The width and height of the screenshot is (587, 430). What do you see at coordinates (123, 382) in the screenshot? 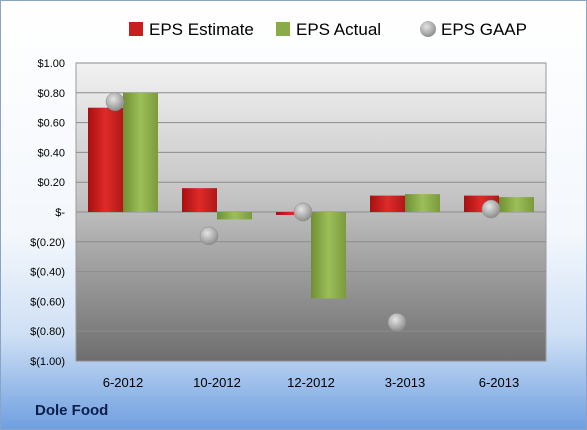
I see `x-tick-label: 6-2012` at bounding box center [123, 382].